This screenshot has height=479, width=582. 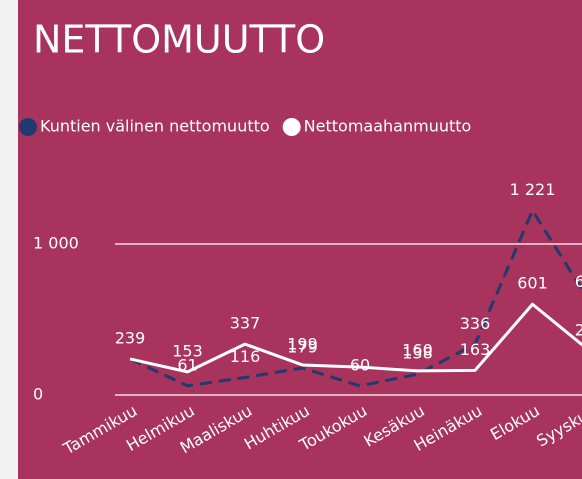 I want to click on data-label: 290, so click(x=578, y=330).